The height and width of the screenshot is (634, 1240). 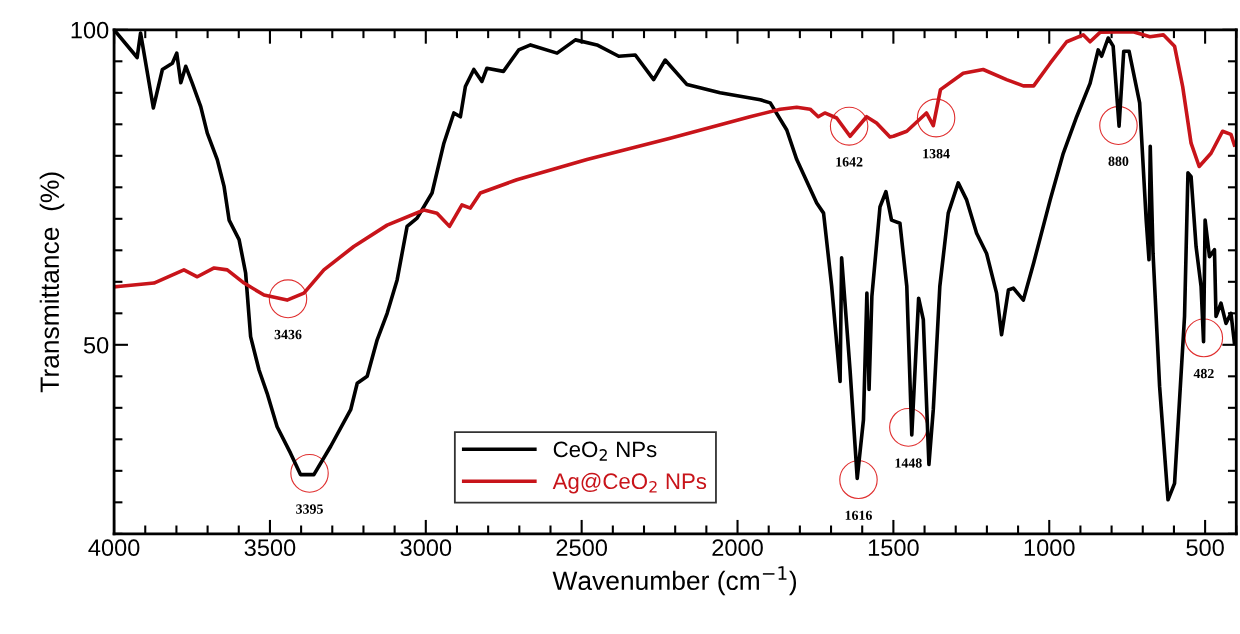 What do you see at coordinates (908, 463) in the screenshot?
I see `annotation: 1448` at bounding box center [908, 463].